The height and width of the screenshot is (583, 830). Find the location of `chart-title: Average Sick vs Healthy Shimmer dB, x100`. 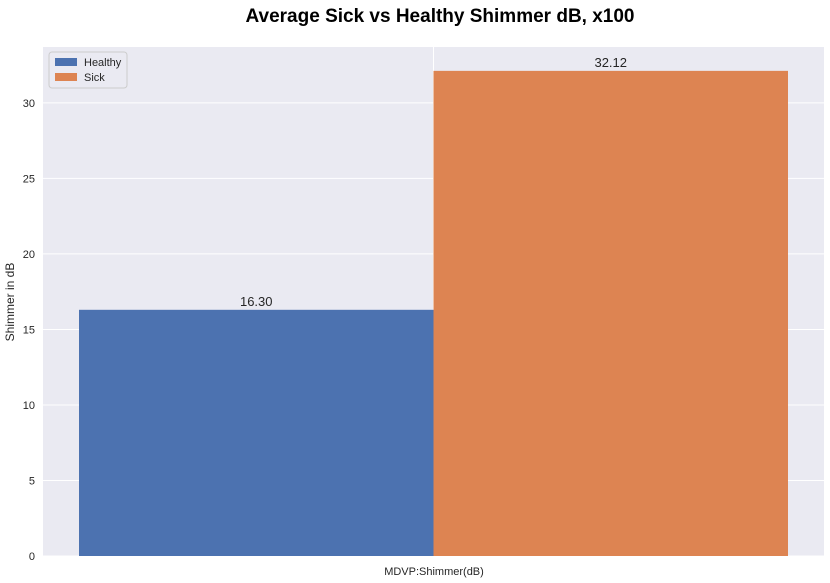

chart-title: Average Sick vs Healthy Shimmer dB, x100 is located at coordinates (440, 16).